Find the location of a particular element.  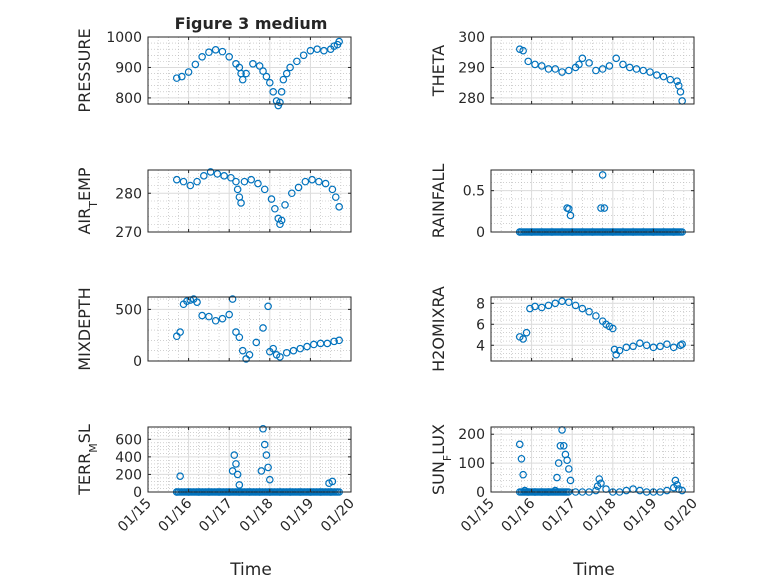

x-axis-label-right: Time is located at coordinates (593, 570).